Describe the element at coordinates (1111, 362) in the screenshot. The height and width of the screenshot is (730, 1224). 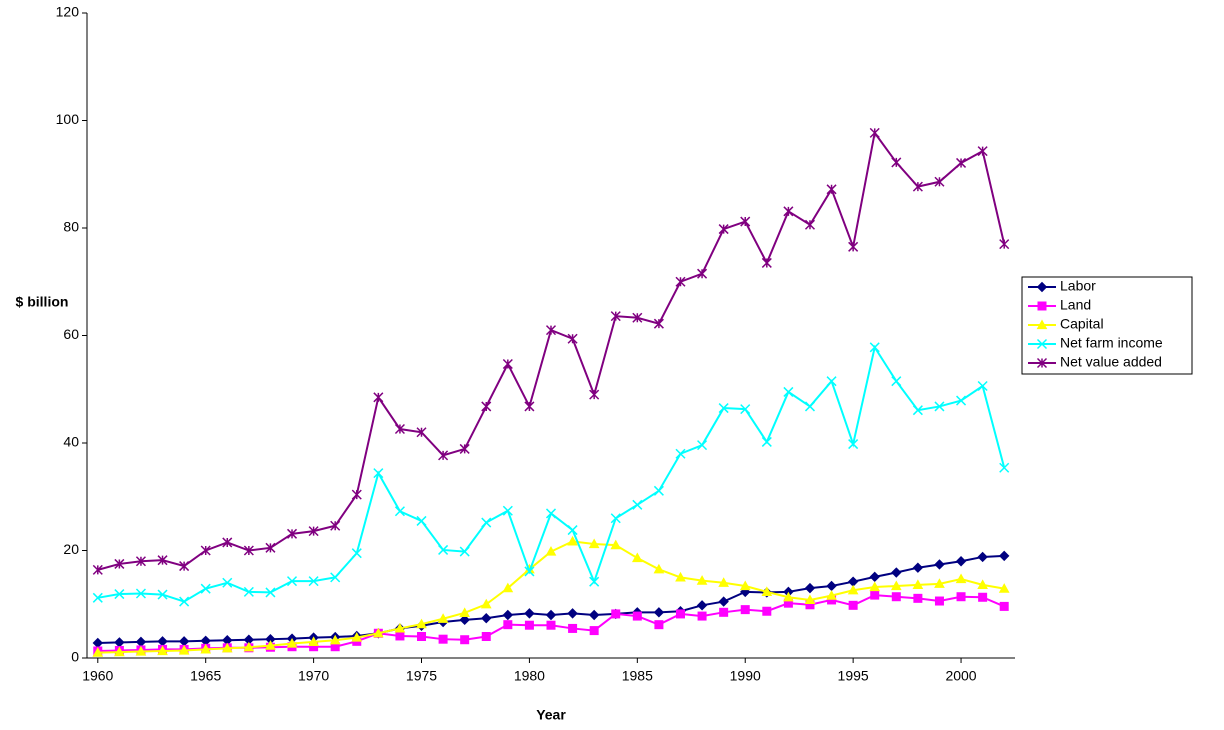
I see `legend-label: Net value added` at that location.